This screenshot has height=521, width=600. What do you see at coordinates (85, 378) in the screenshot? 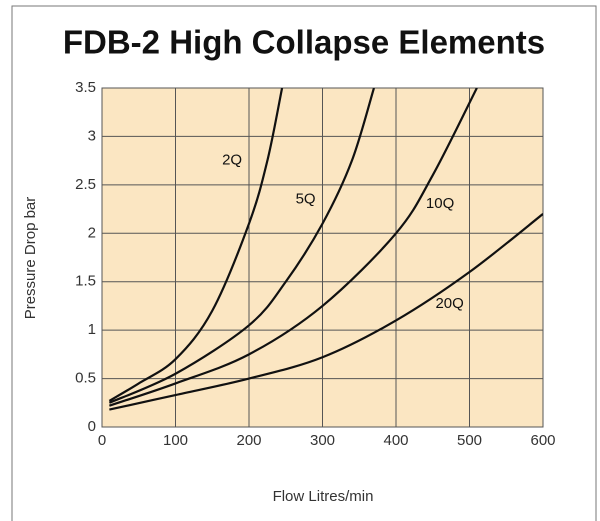
I see `y-tick-label: 0.5` at bounding box center [85, 378].